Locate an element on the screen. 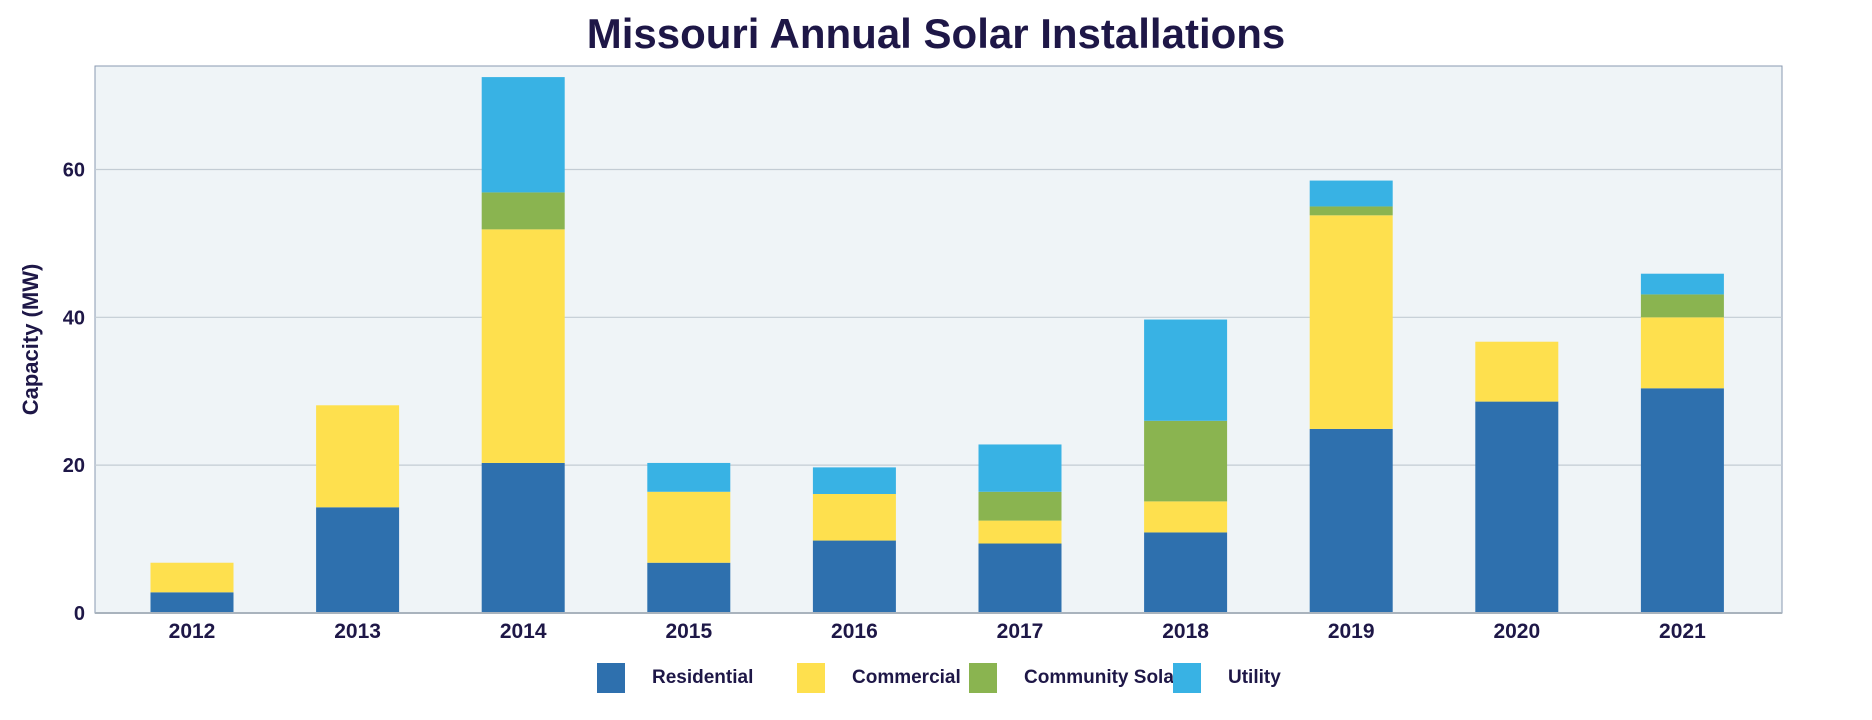 This screenshot has height=720, width=1872. bar-residential-2014 is located at coordinates (523, 537).